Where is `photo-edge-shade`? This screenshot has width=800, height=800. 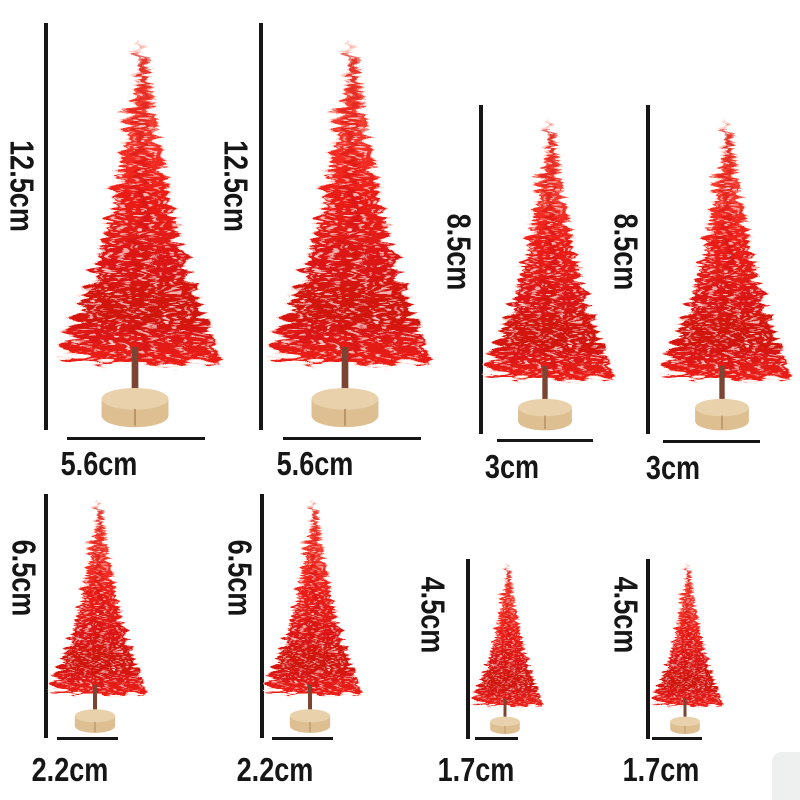
photo-edge-shade is located at coordinates (786, 776).